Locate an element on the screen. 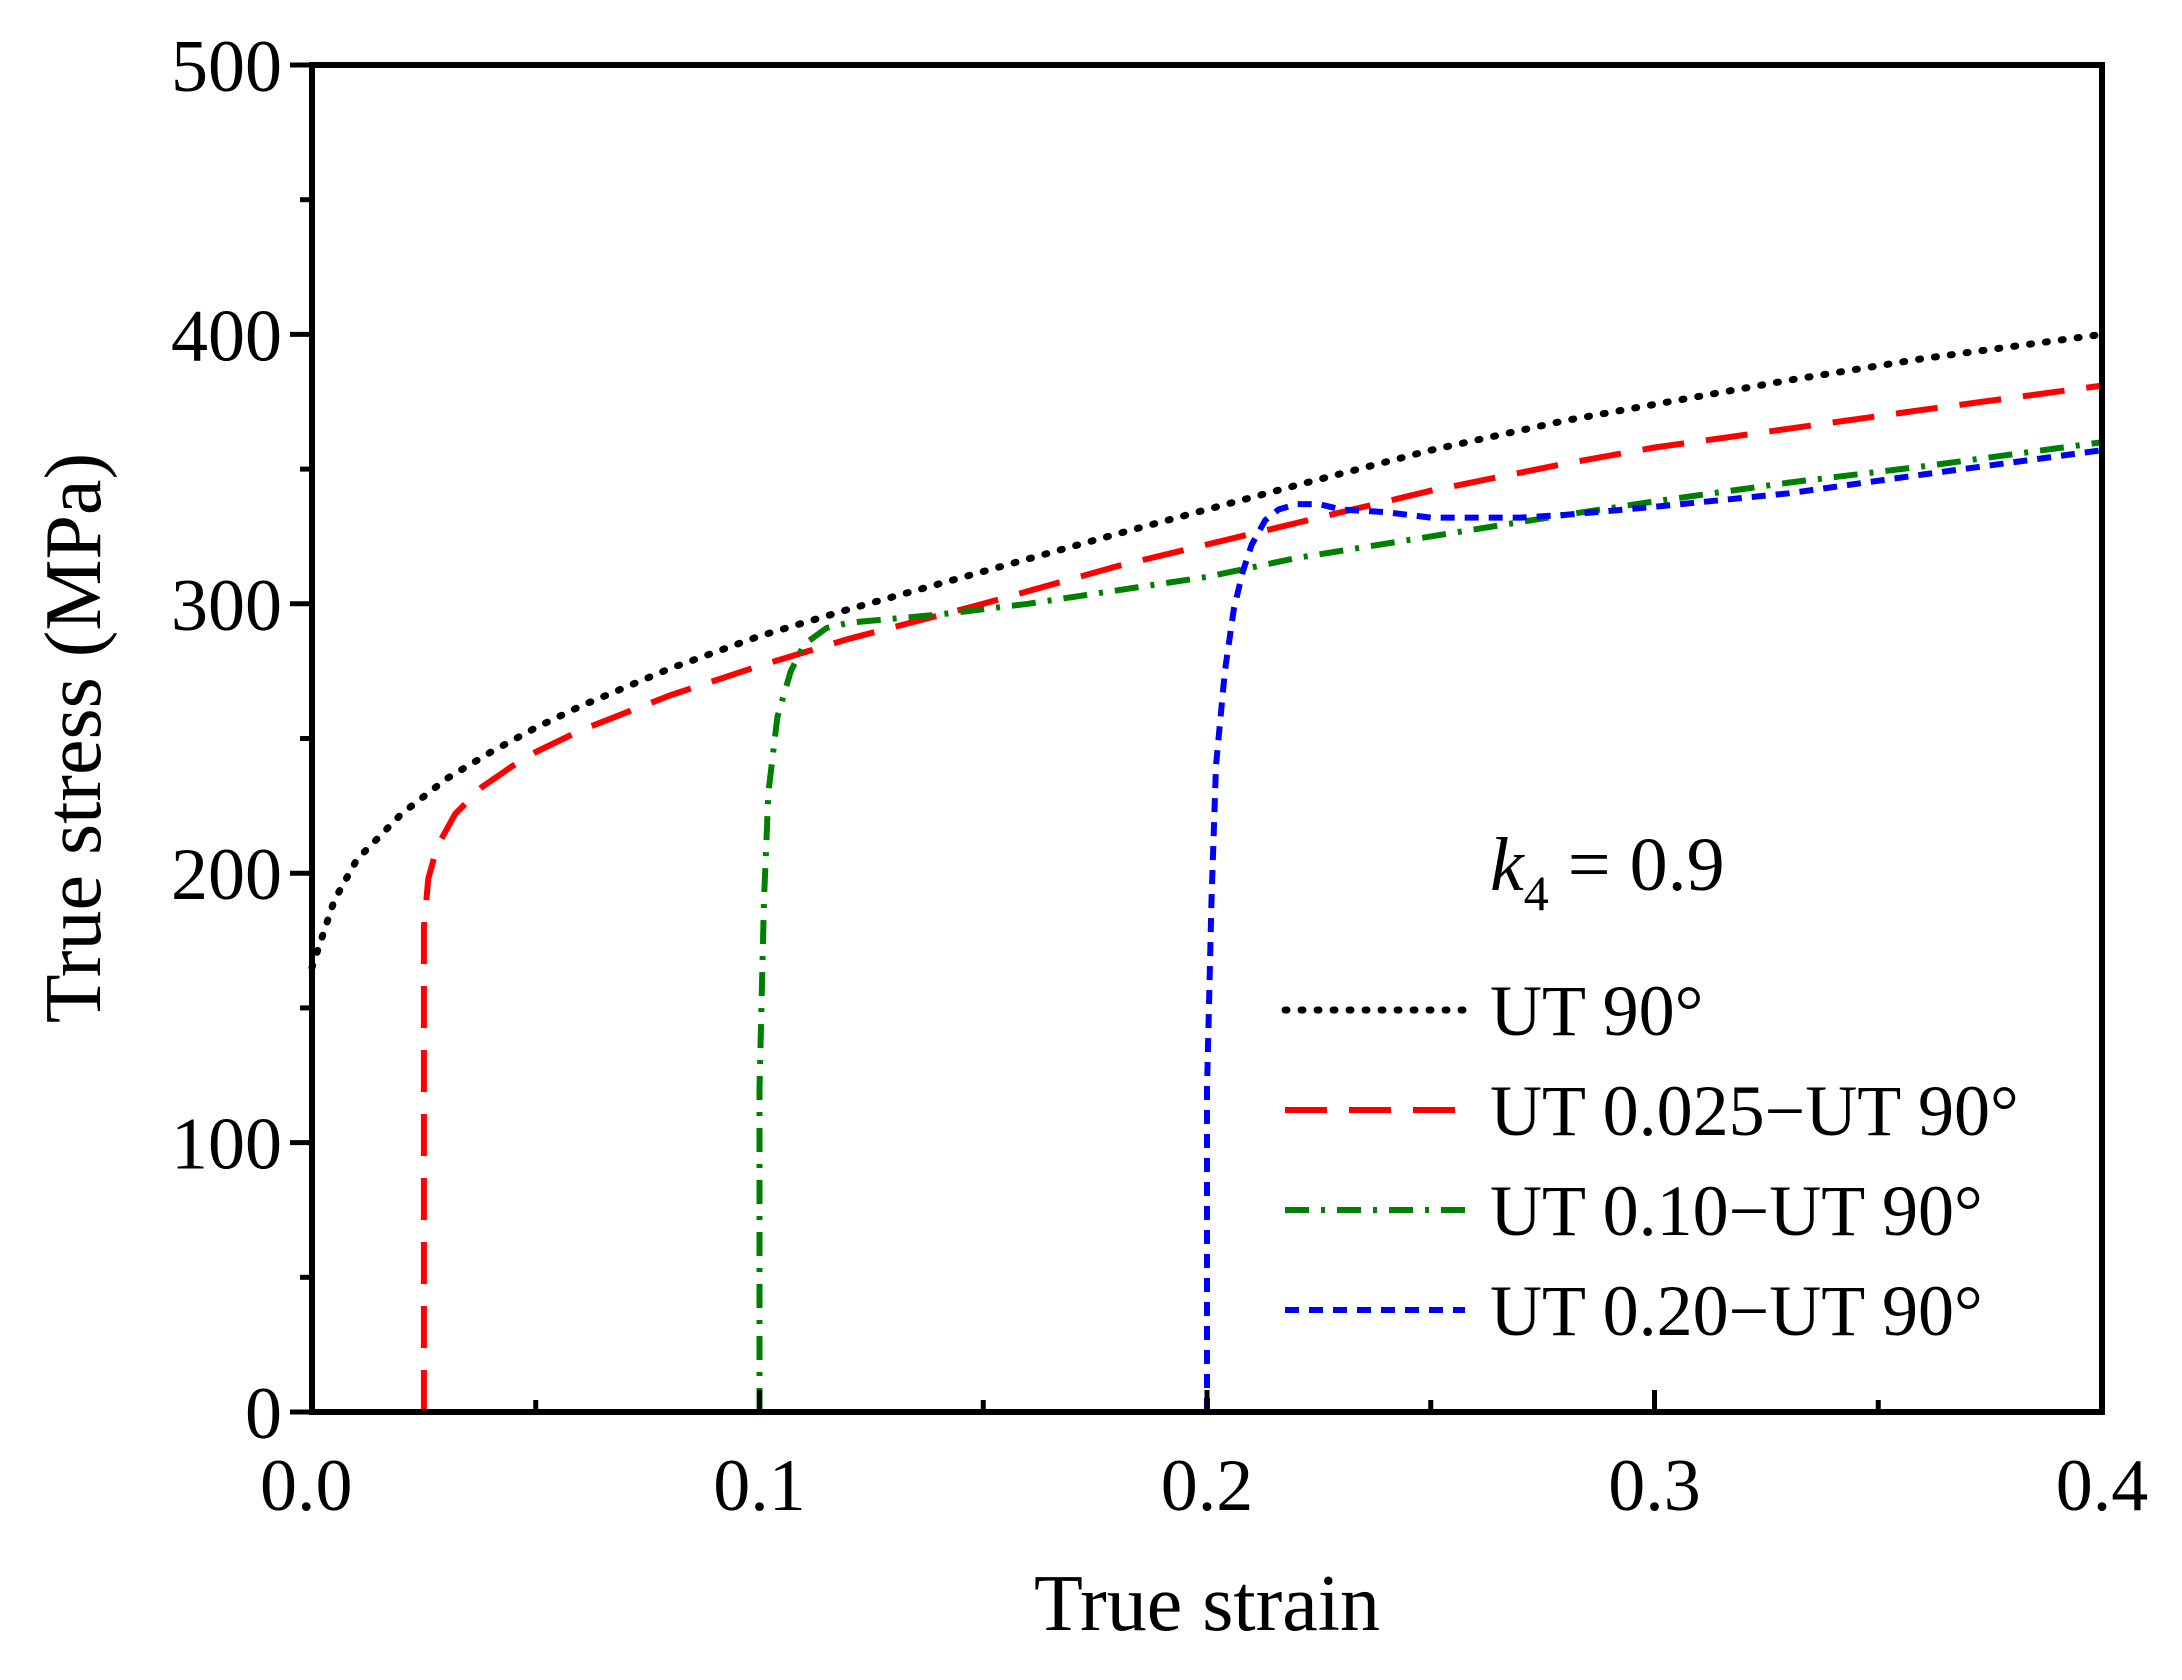 Image resolution: width=2182 pixels, height=1680 pixels. annotation-symbol: k is located at coordinates (1507, 865).